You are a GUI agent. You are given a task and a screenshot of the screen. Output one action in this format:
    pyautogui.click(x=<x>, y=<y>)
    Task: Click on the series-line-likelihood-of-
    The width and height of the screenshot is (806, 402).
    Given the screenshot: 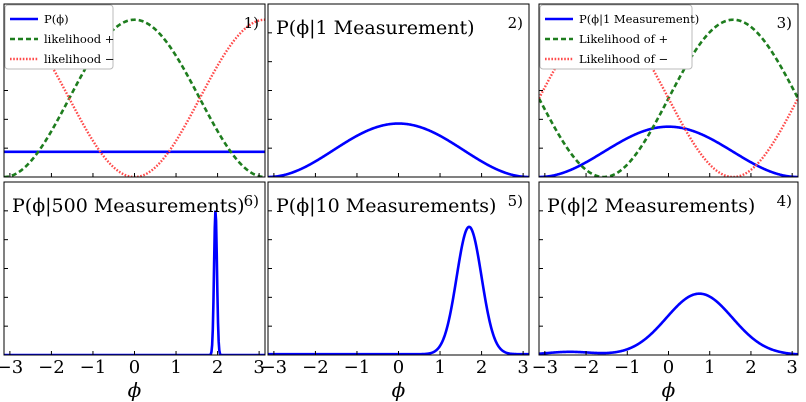 What is the action you would take?
    pyautogui.click(x=668, y=97)
    